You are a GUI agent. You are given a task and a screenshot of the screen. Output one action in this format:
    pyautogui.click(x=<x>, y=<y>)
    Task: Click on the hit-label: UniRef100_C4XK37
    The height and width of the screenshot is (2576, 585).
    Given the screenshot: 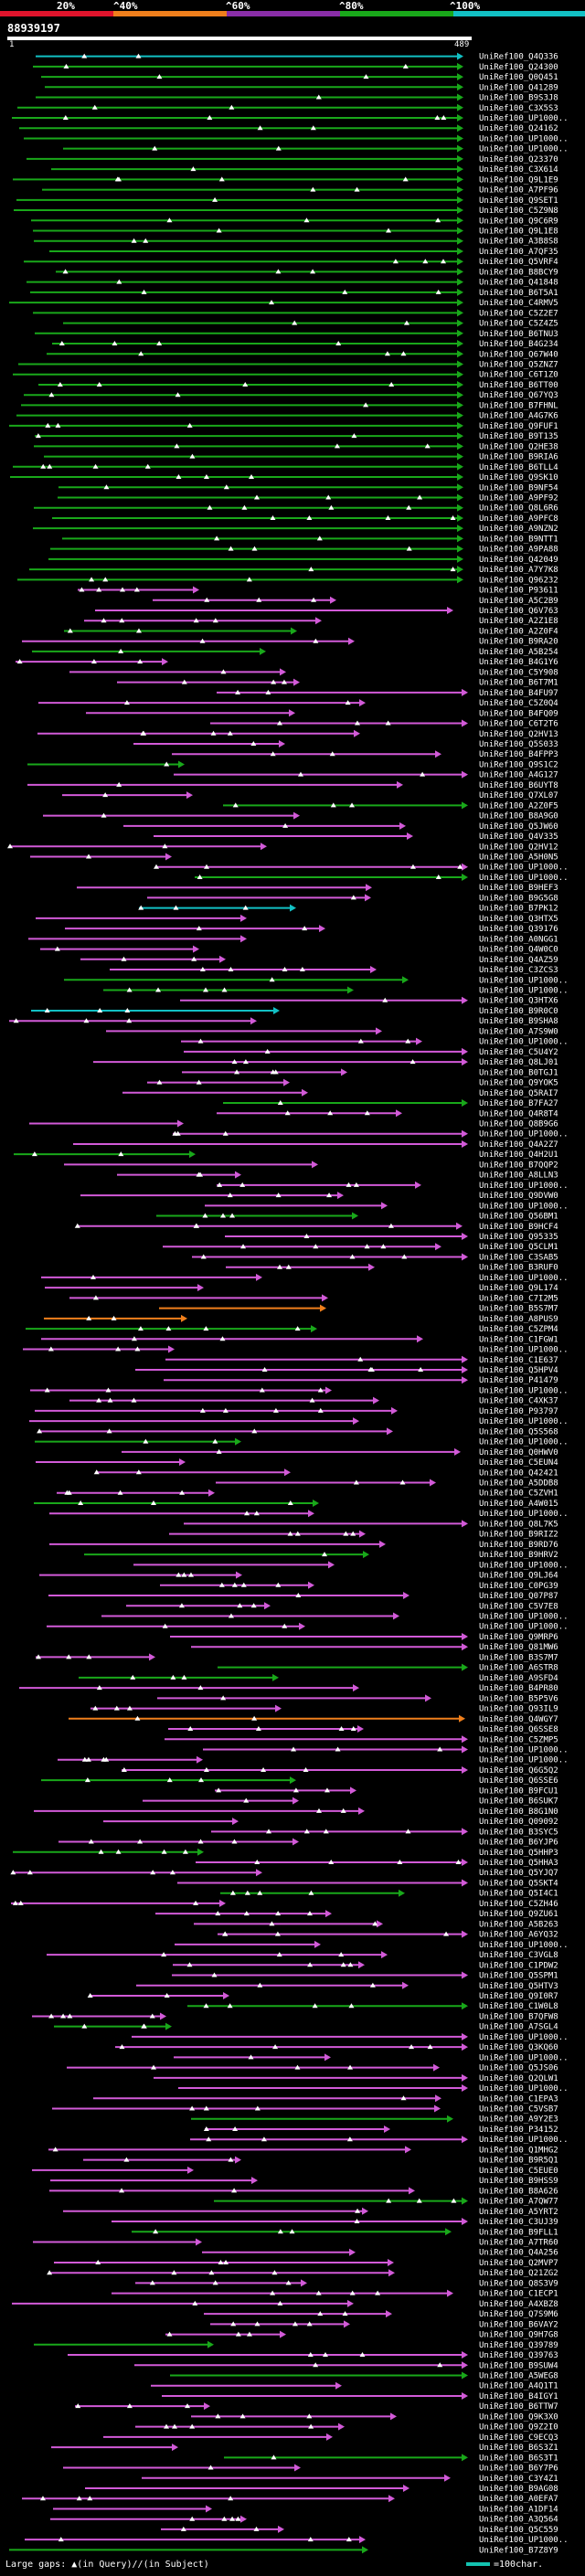 What is the action you would take?
    pyautogui.click(x=518, y=1401)
    